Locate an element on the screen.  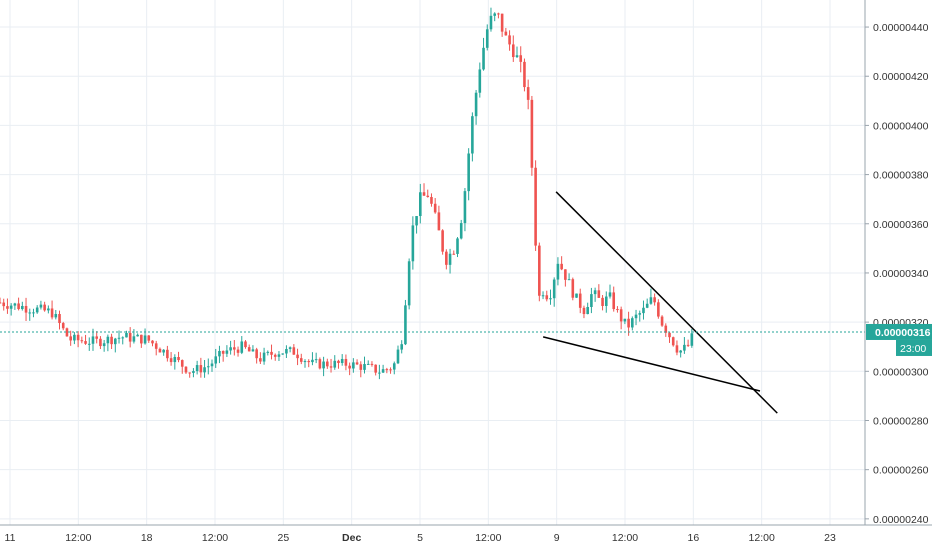
y-tick-label: 0.00000420 is located at coordinates (901, 77).